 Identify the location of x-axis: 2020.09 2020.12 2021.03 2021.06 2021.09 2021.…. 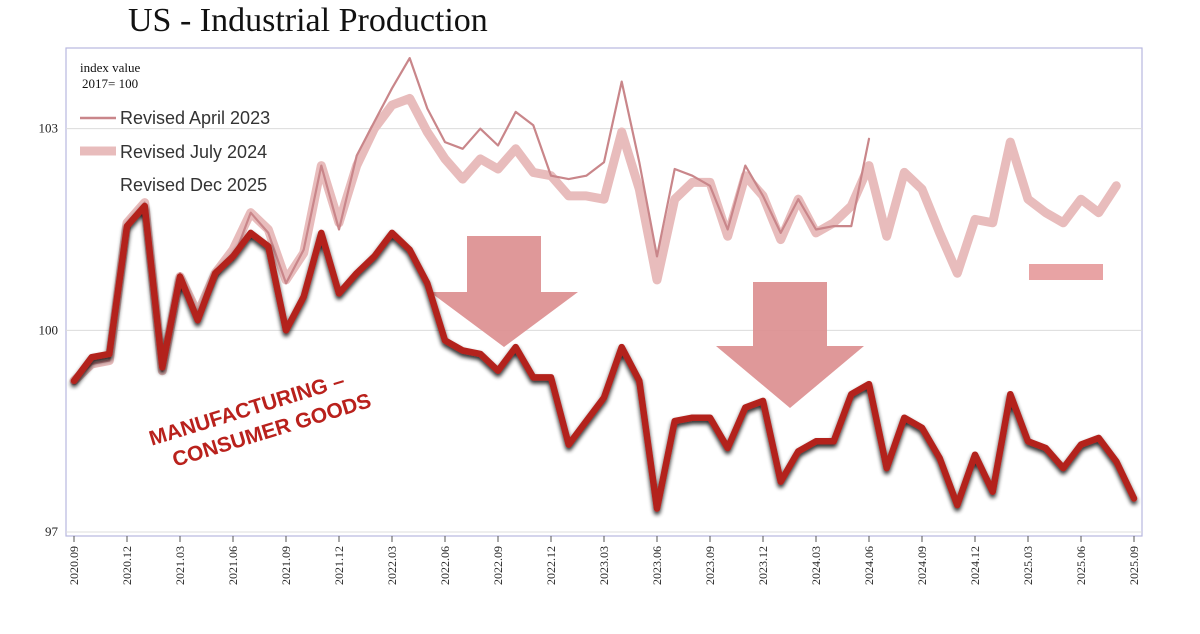
(604, 560).